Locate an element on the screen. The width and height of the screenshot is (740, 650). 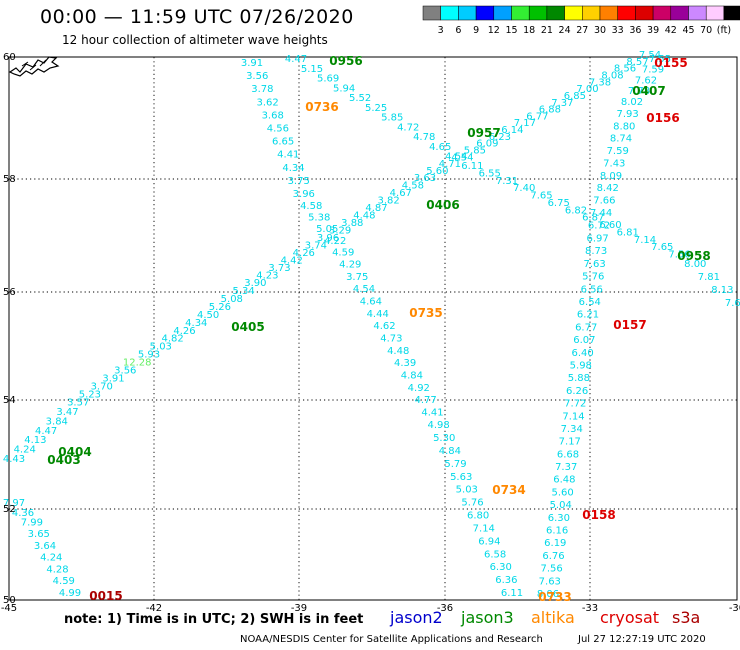
swh-value: 7.65 is located at coordinates (541, 196).